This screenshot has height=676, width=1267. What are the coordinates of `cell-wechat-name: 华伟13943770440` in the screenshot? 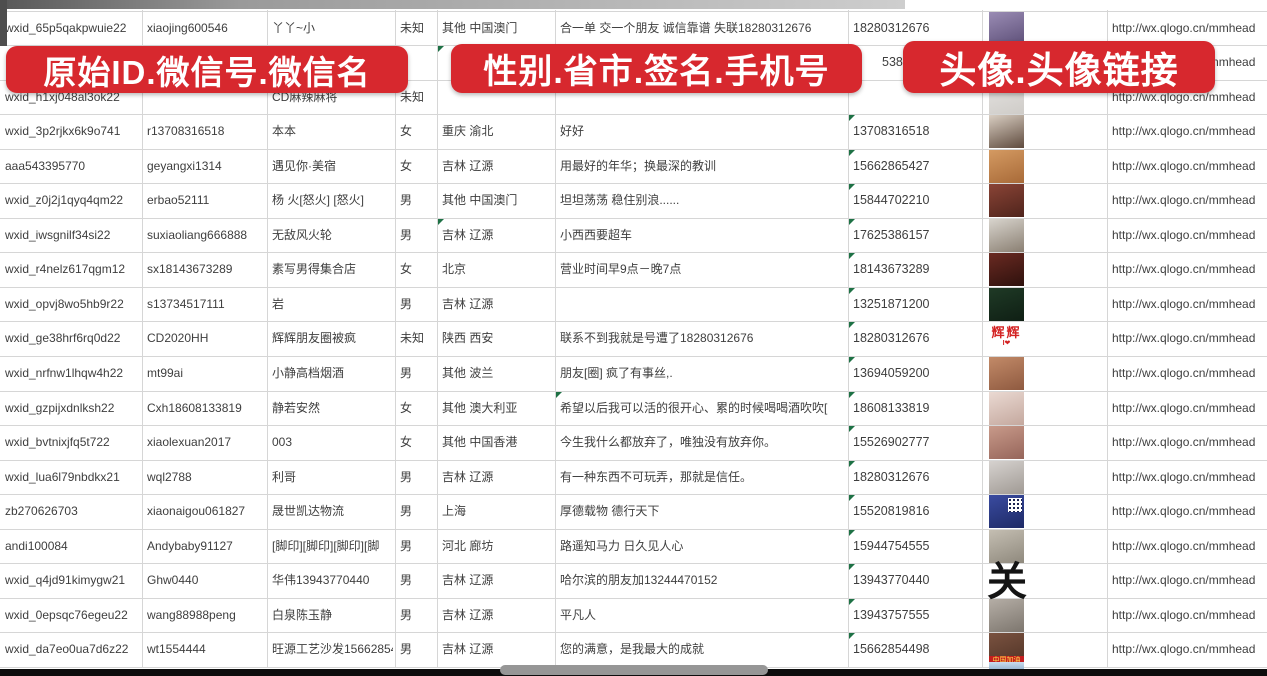 It's located at (321, 580).